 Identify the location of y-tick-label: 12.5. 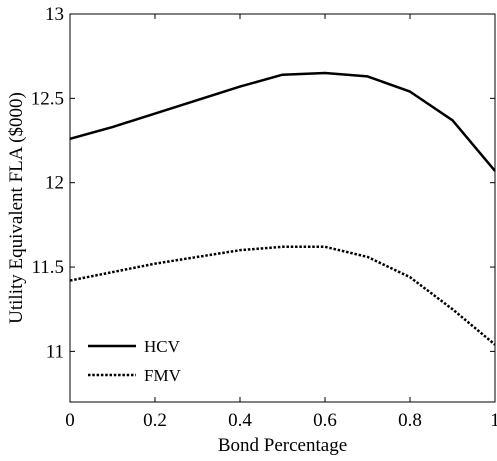
(47, 98).